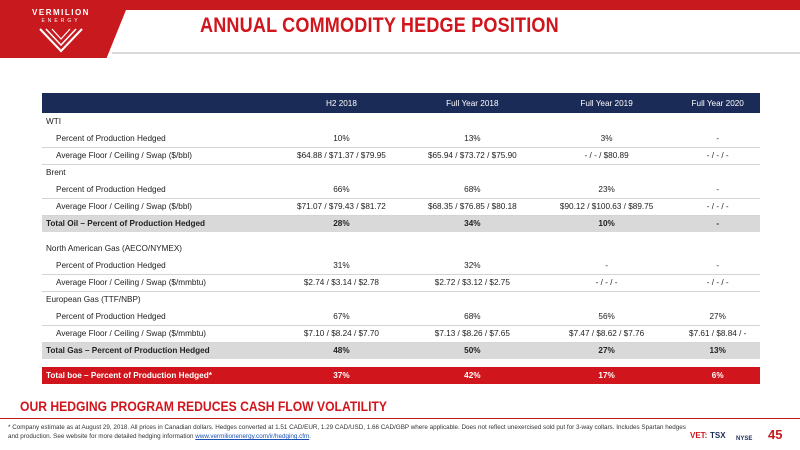 The image size is (800, 450). What do you see at coordinates (341, 334) in the screenshot?
I see `table-cell: $7.10 / $8.24 / $7.70` at bounding box center [341, 334].